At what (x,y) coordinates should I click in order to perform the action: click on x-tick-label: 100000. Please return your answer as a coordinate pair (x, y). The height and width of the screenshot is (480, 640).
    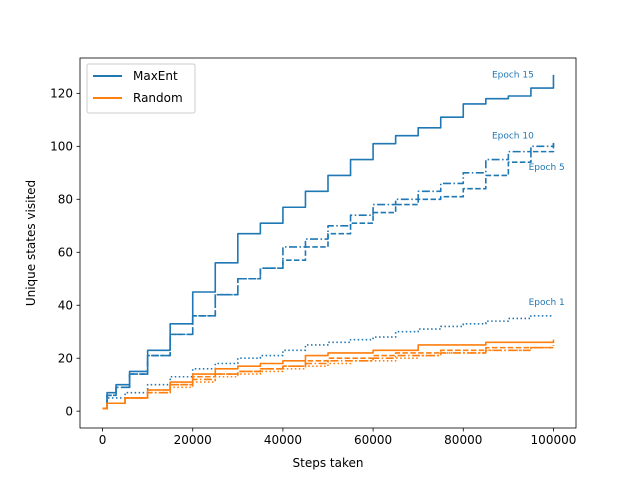
    Looking at the image, I should click on (554, 440).